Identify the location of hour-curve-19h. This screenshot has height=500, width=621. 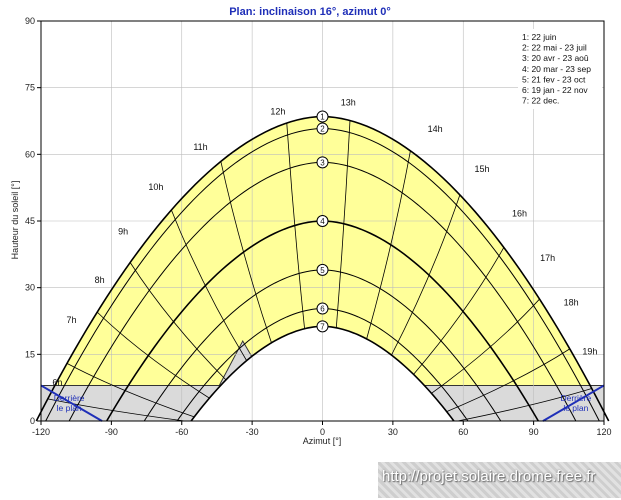
(524, 405).